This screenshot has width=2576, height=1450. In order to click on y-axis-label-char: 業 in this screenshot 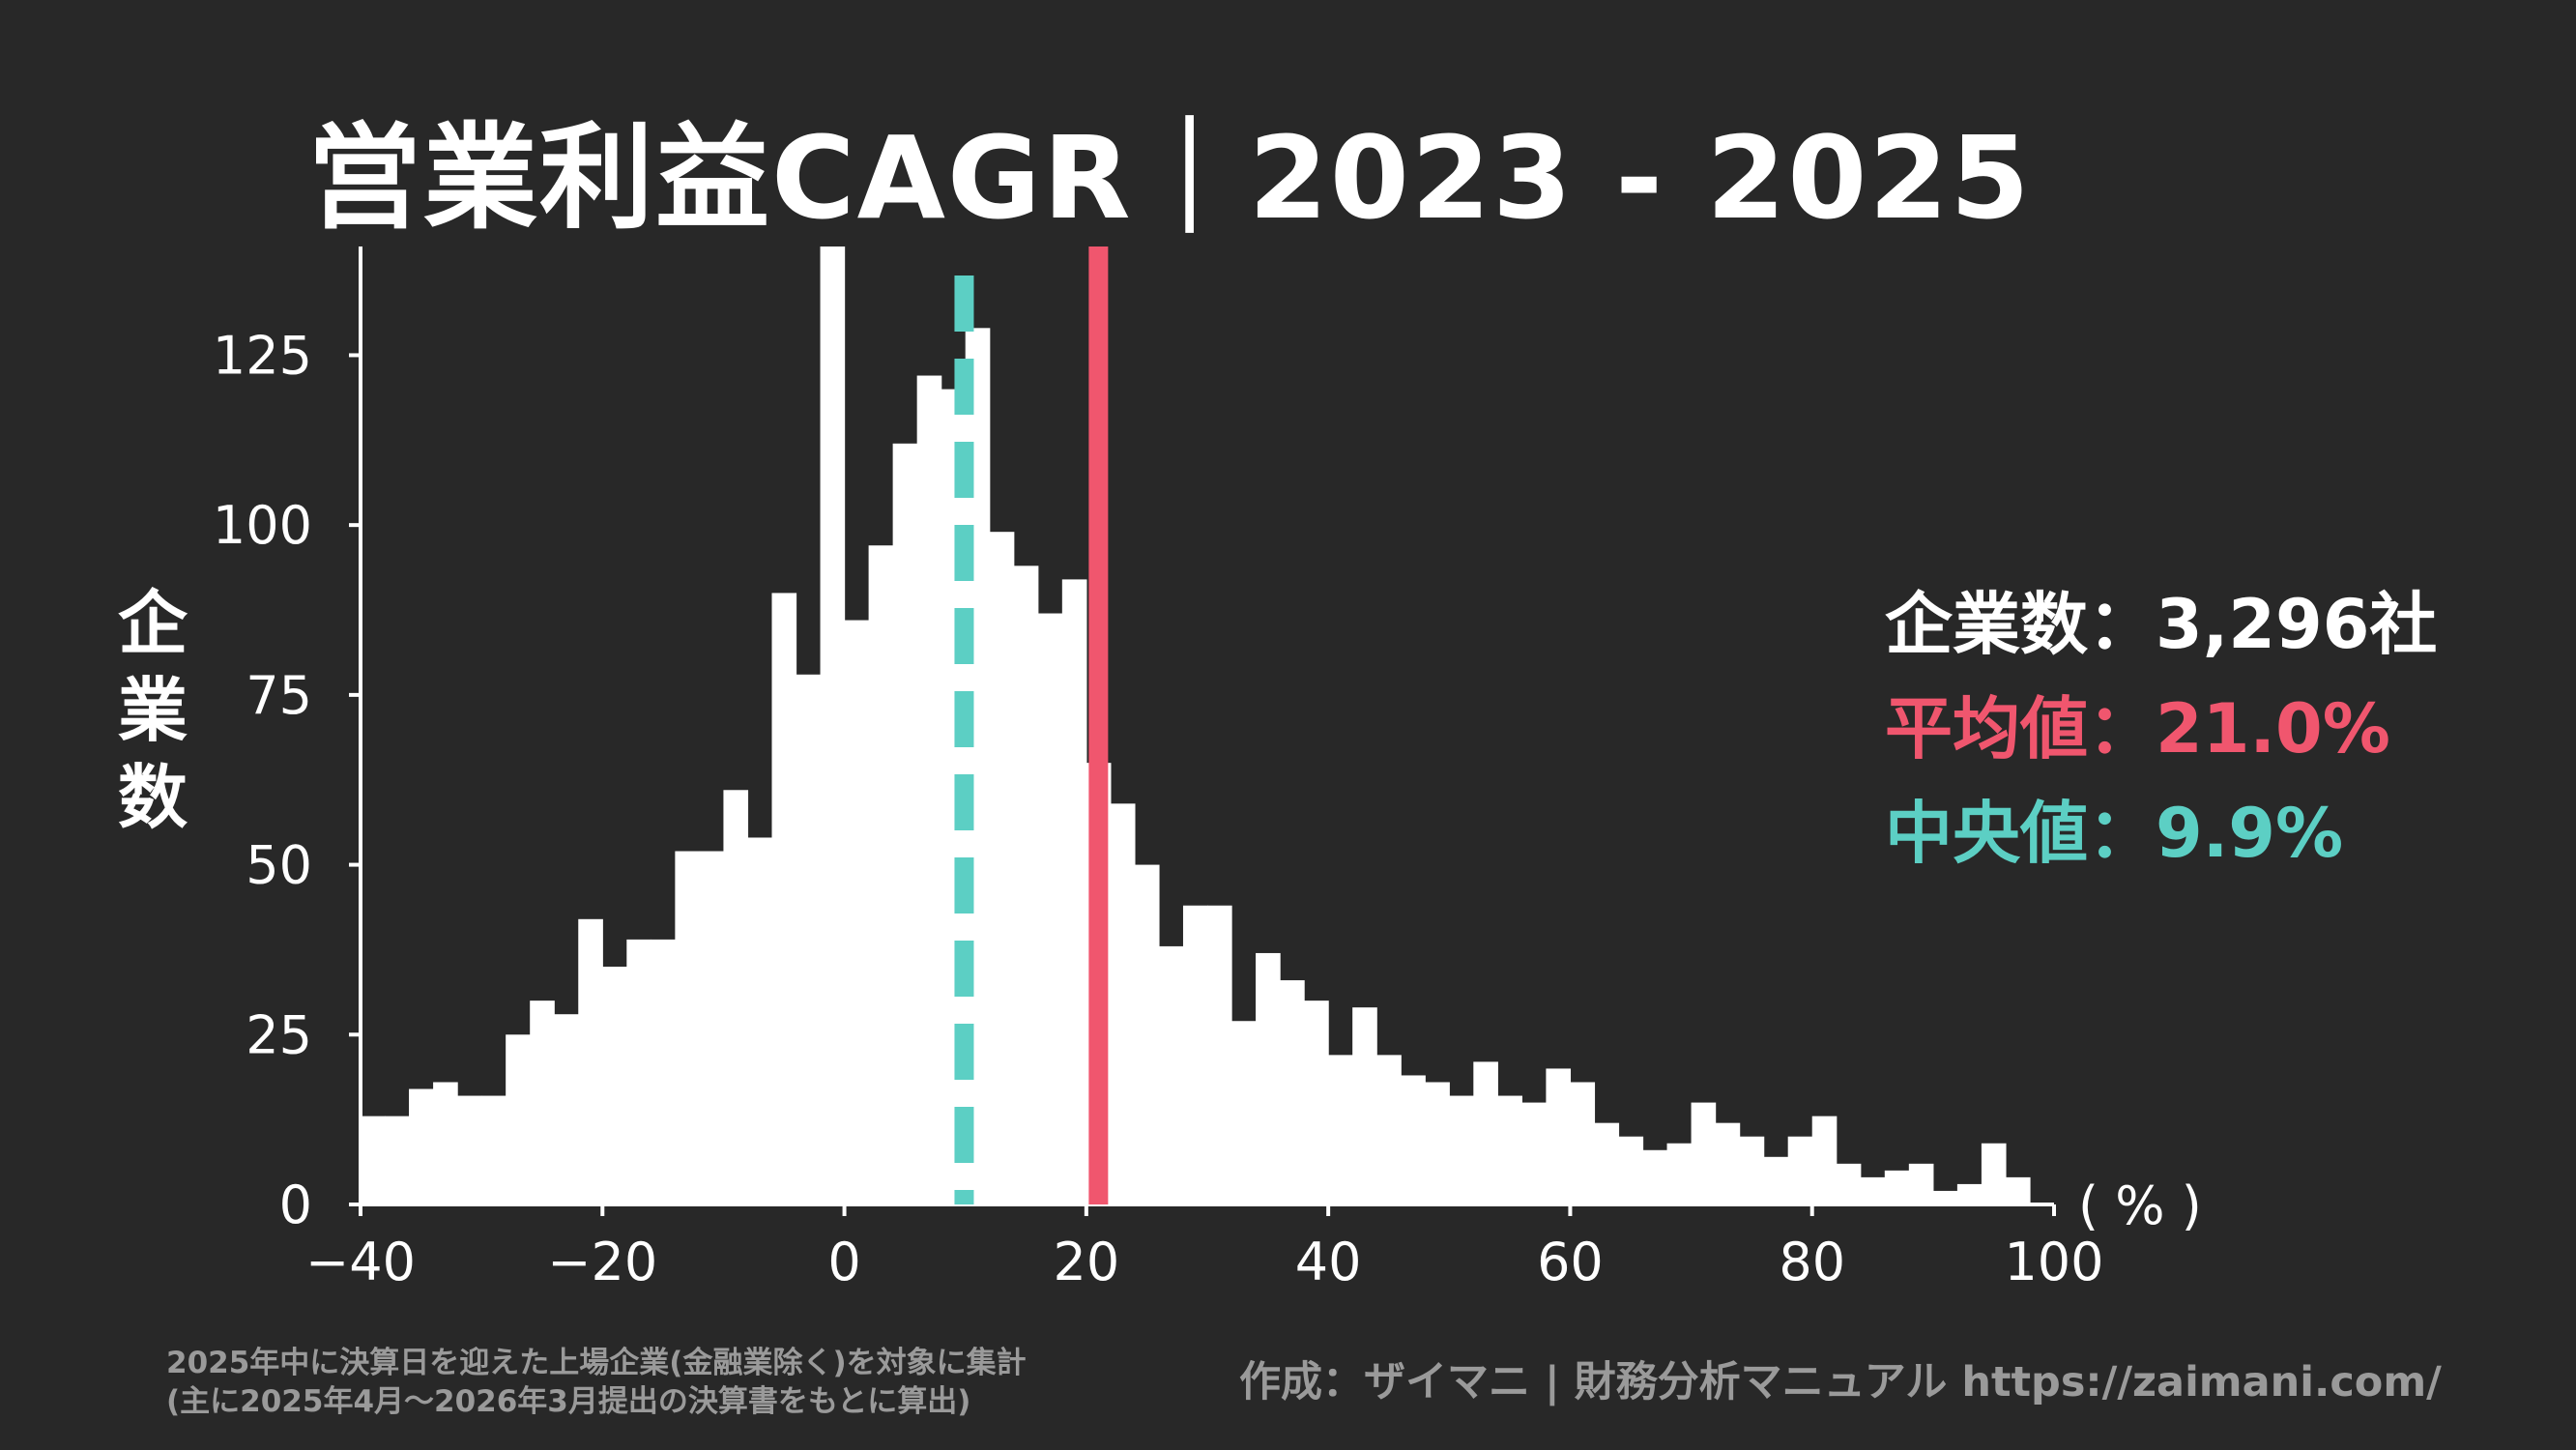, I will do `click(152, 710)`.